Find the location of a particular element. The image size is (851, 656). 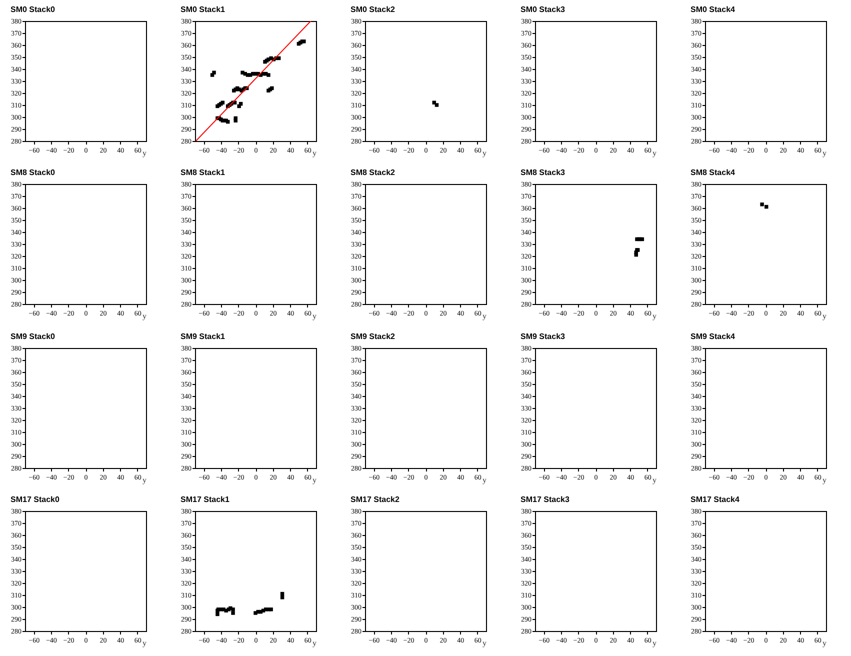

chart-title: SM0 Stack1 is located at coordinates (203, 9).